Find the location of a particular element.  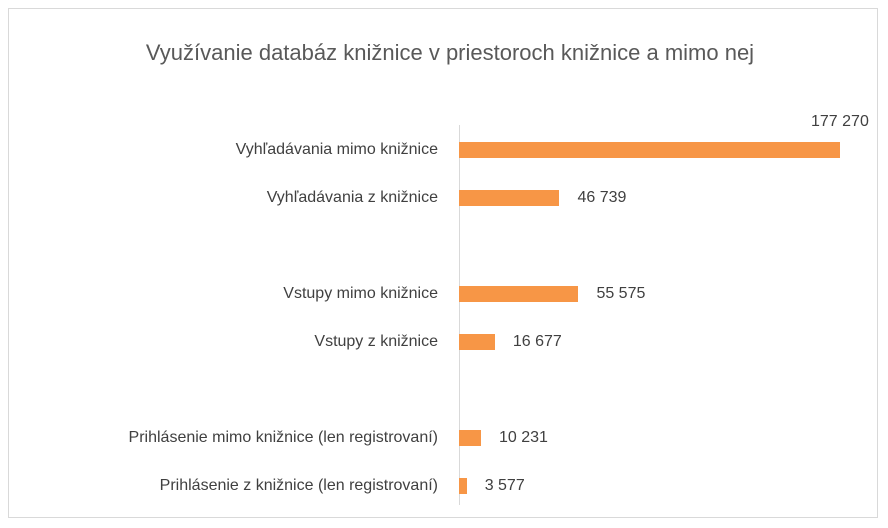

data-label: 55 575 is located at coordinates (621, 293).